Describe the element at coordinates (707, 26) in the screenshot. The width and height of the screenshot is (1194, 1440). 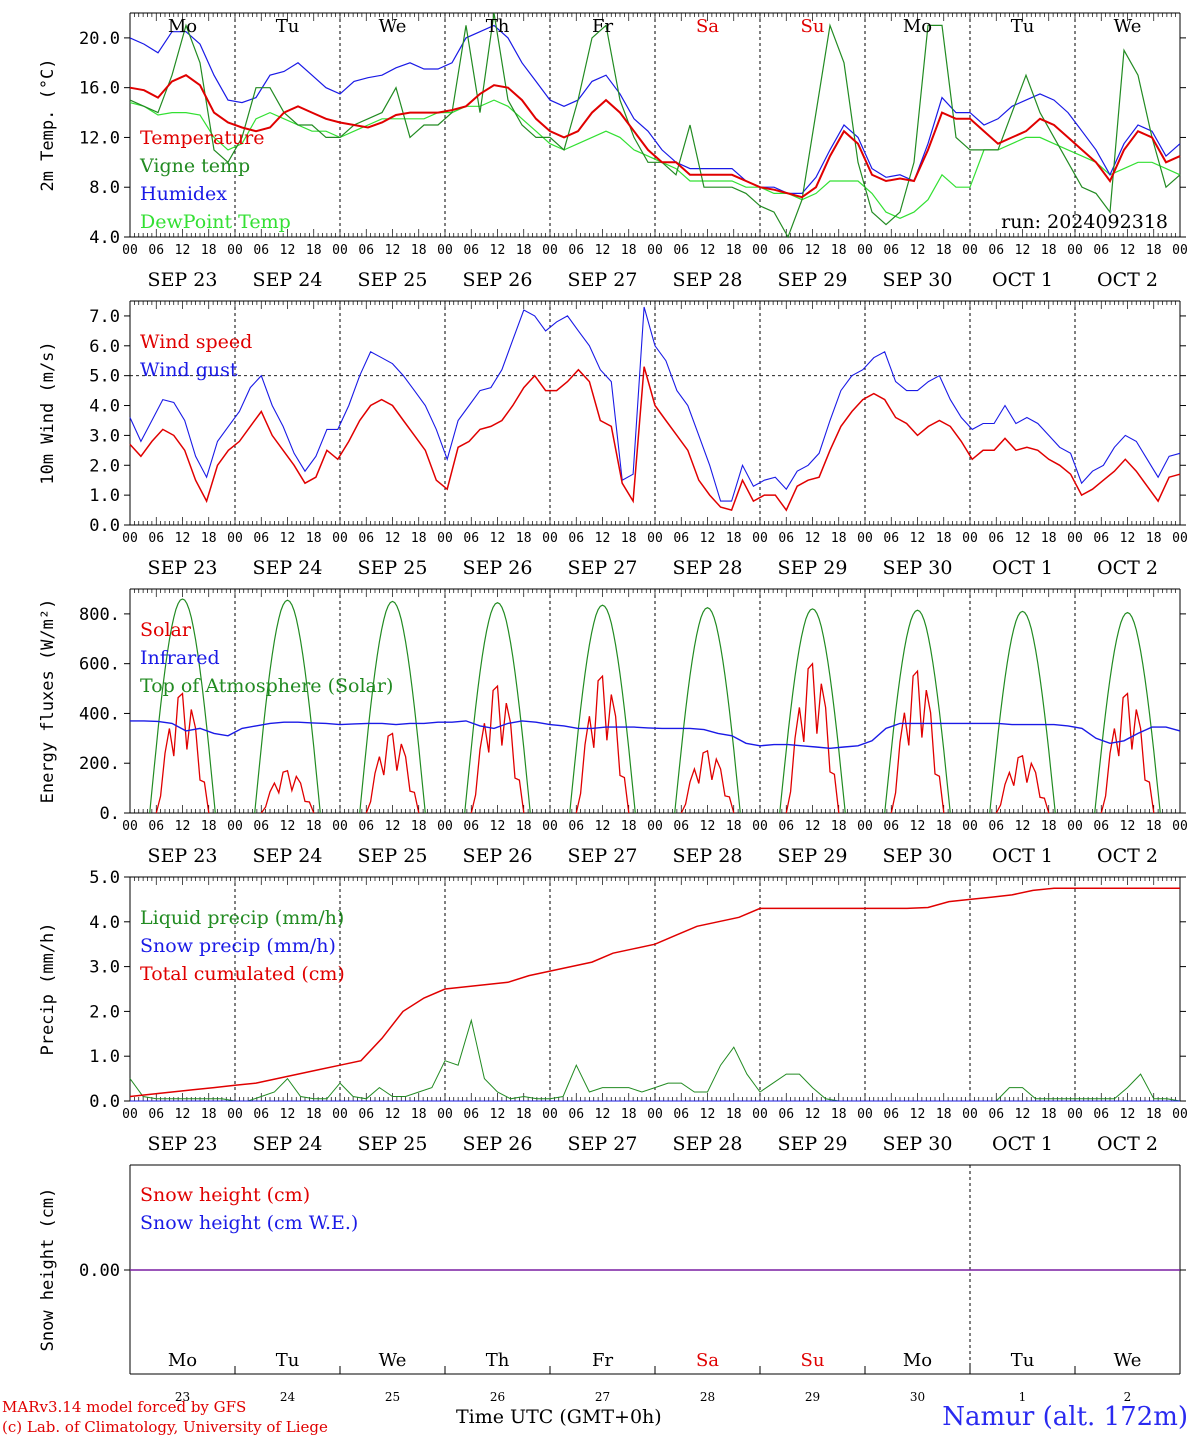
I see `day-of-week-label: Sa` at that location.